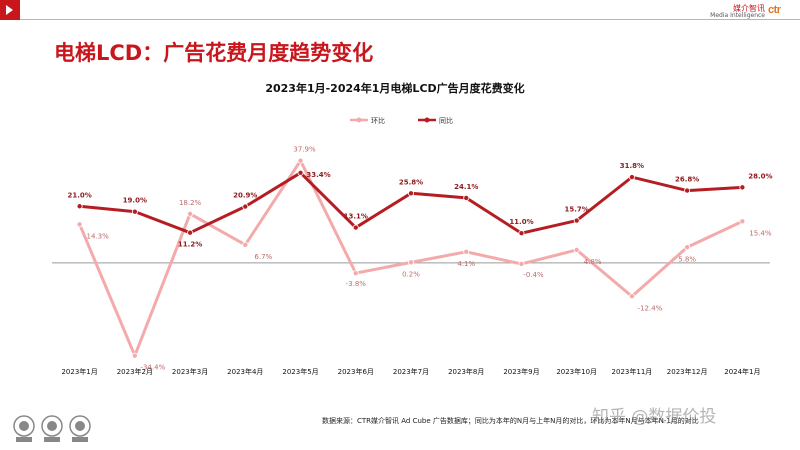 This screenshot has width=800, height=450. Describe the element at coordinates (466, 371) in the screenshot. I see `x-tick-label: 2023年8月` at that location.